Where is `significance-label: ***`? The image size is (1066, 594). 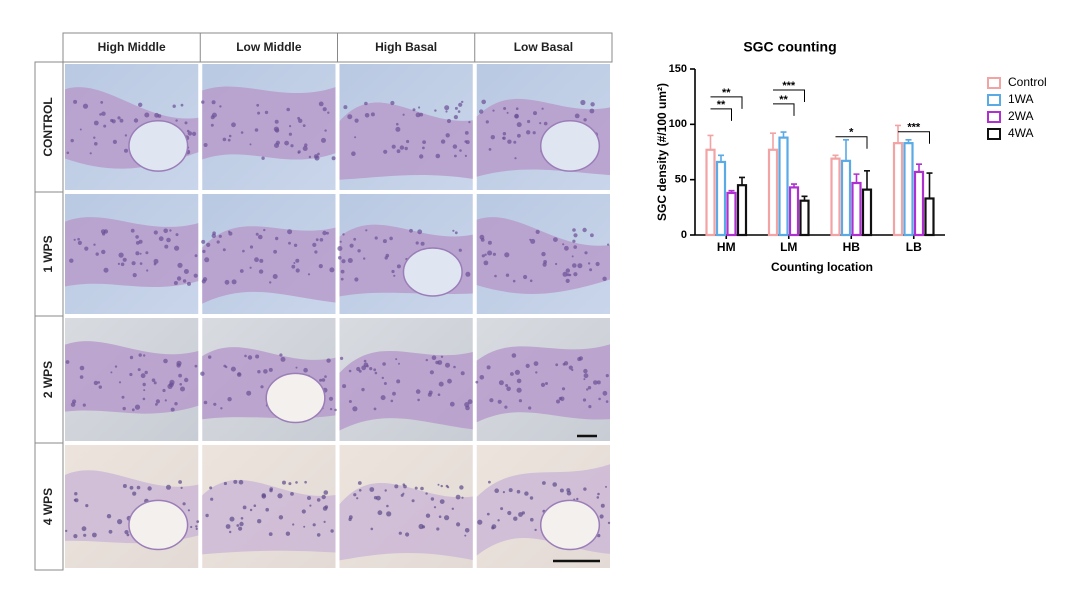 significance-label: *** is located at coordinates (914, 128).